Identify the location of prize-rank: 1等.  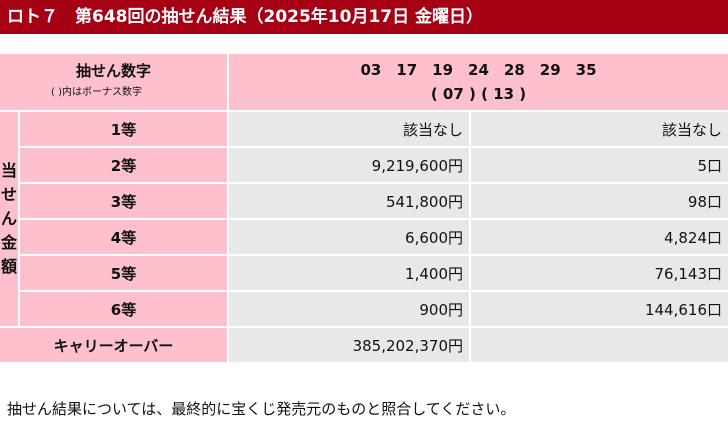
(123, 129).